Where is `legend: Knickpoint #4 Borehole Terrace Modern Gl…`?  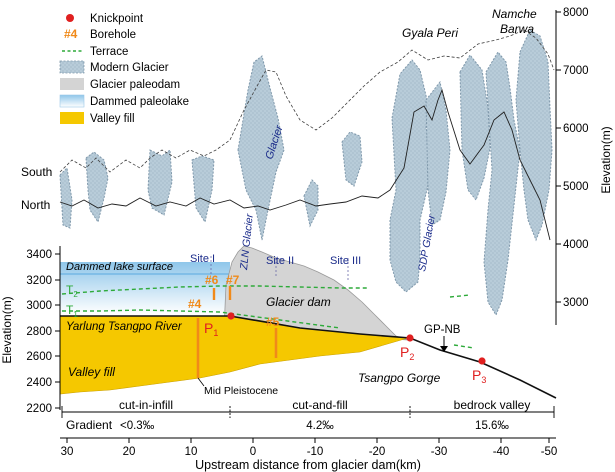
legend: Knickpoint #4 Borehole Terrace Modern Gl… is located at coordinates (124, 69).